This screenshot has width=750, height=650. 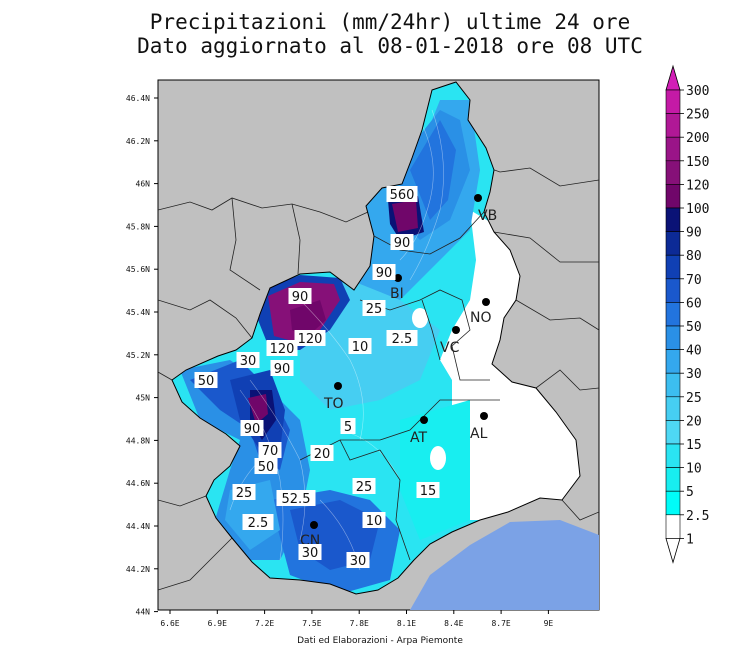 I want to click on lat-tick-label: 45.8N, so click(x=138, y=226).